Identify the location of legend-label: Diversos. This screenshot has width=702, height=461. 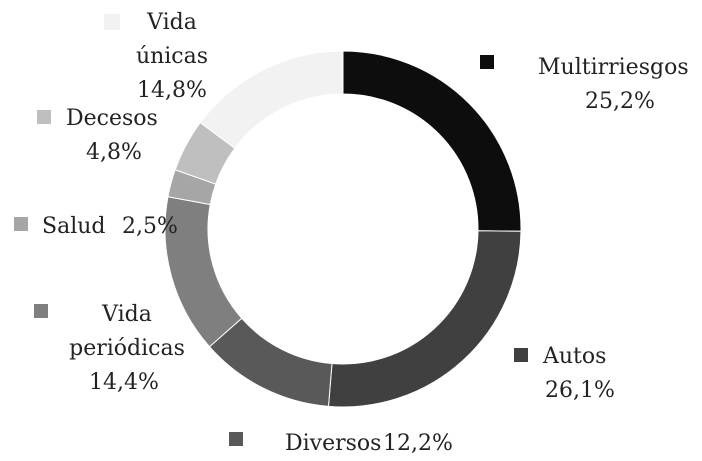
(333, 443).